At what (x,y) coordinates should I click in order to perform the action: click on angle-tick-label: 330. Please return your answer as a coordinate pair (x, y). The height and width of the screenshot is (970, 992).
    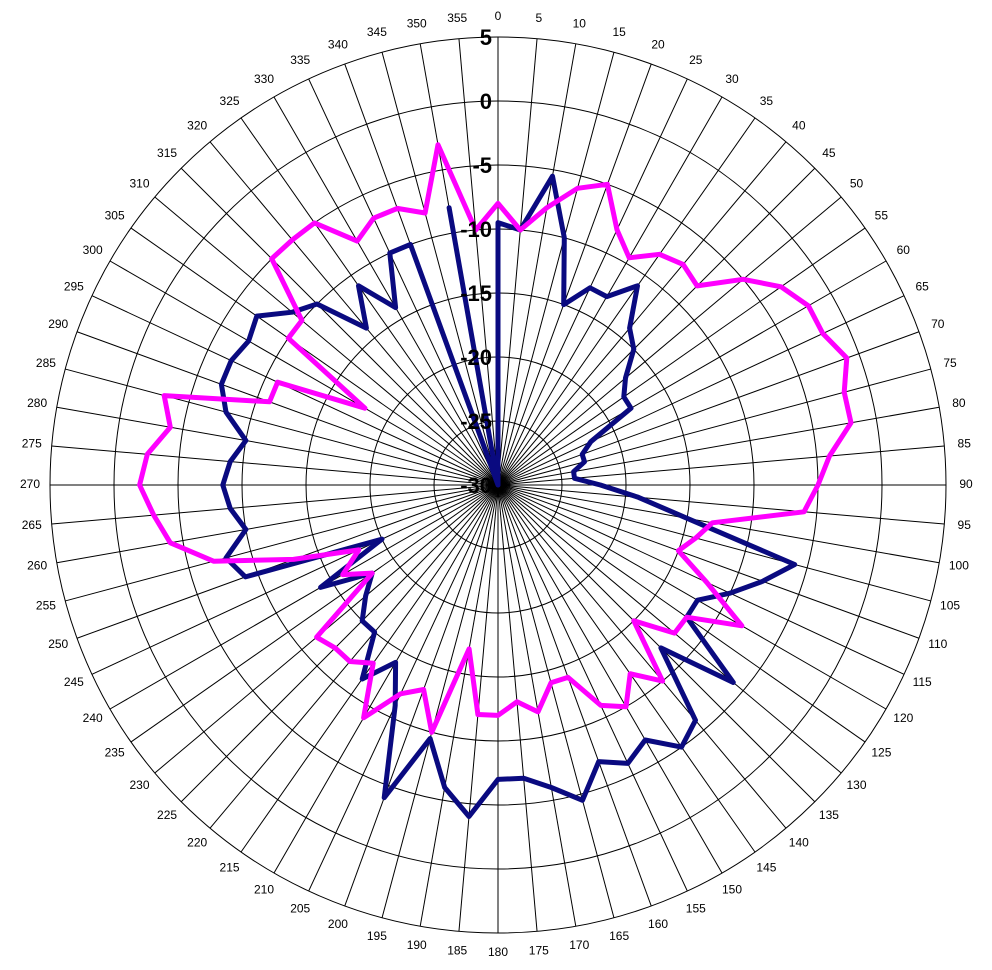
    Looking at the image, I should click on (264, 79).